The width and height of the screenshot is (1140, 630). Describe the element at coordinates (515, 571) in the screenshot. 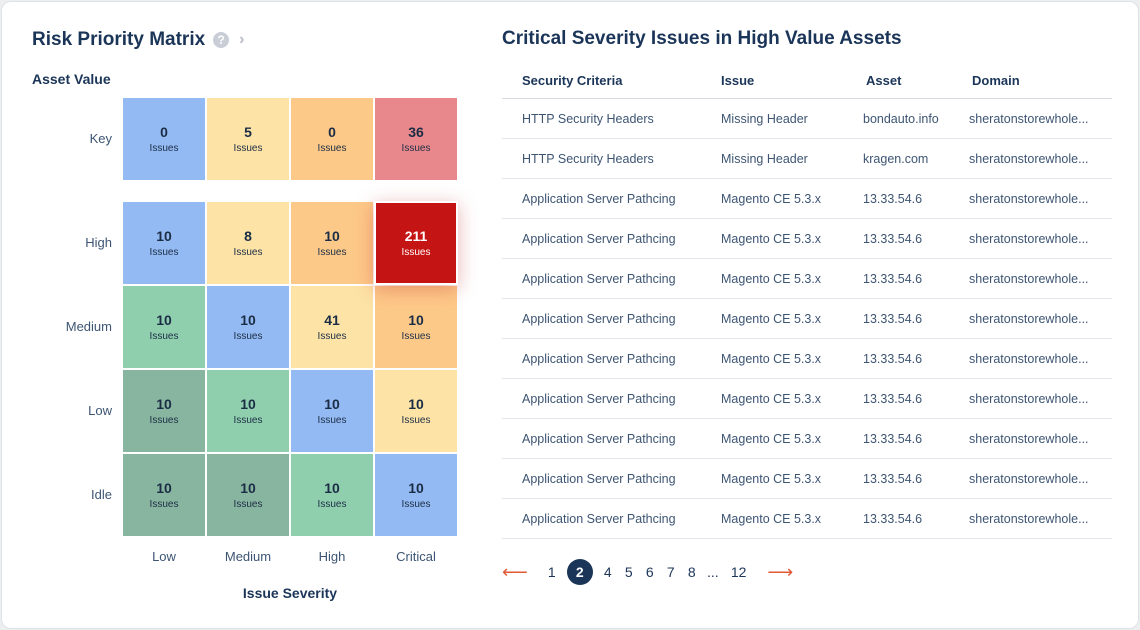

I see `prev-page-arrow-icon: ⟵` at that location.